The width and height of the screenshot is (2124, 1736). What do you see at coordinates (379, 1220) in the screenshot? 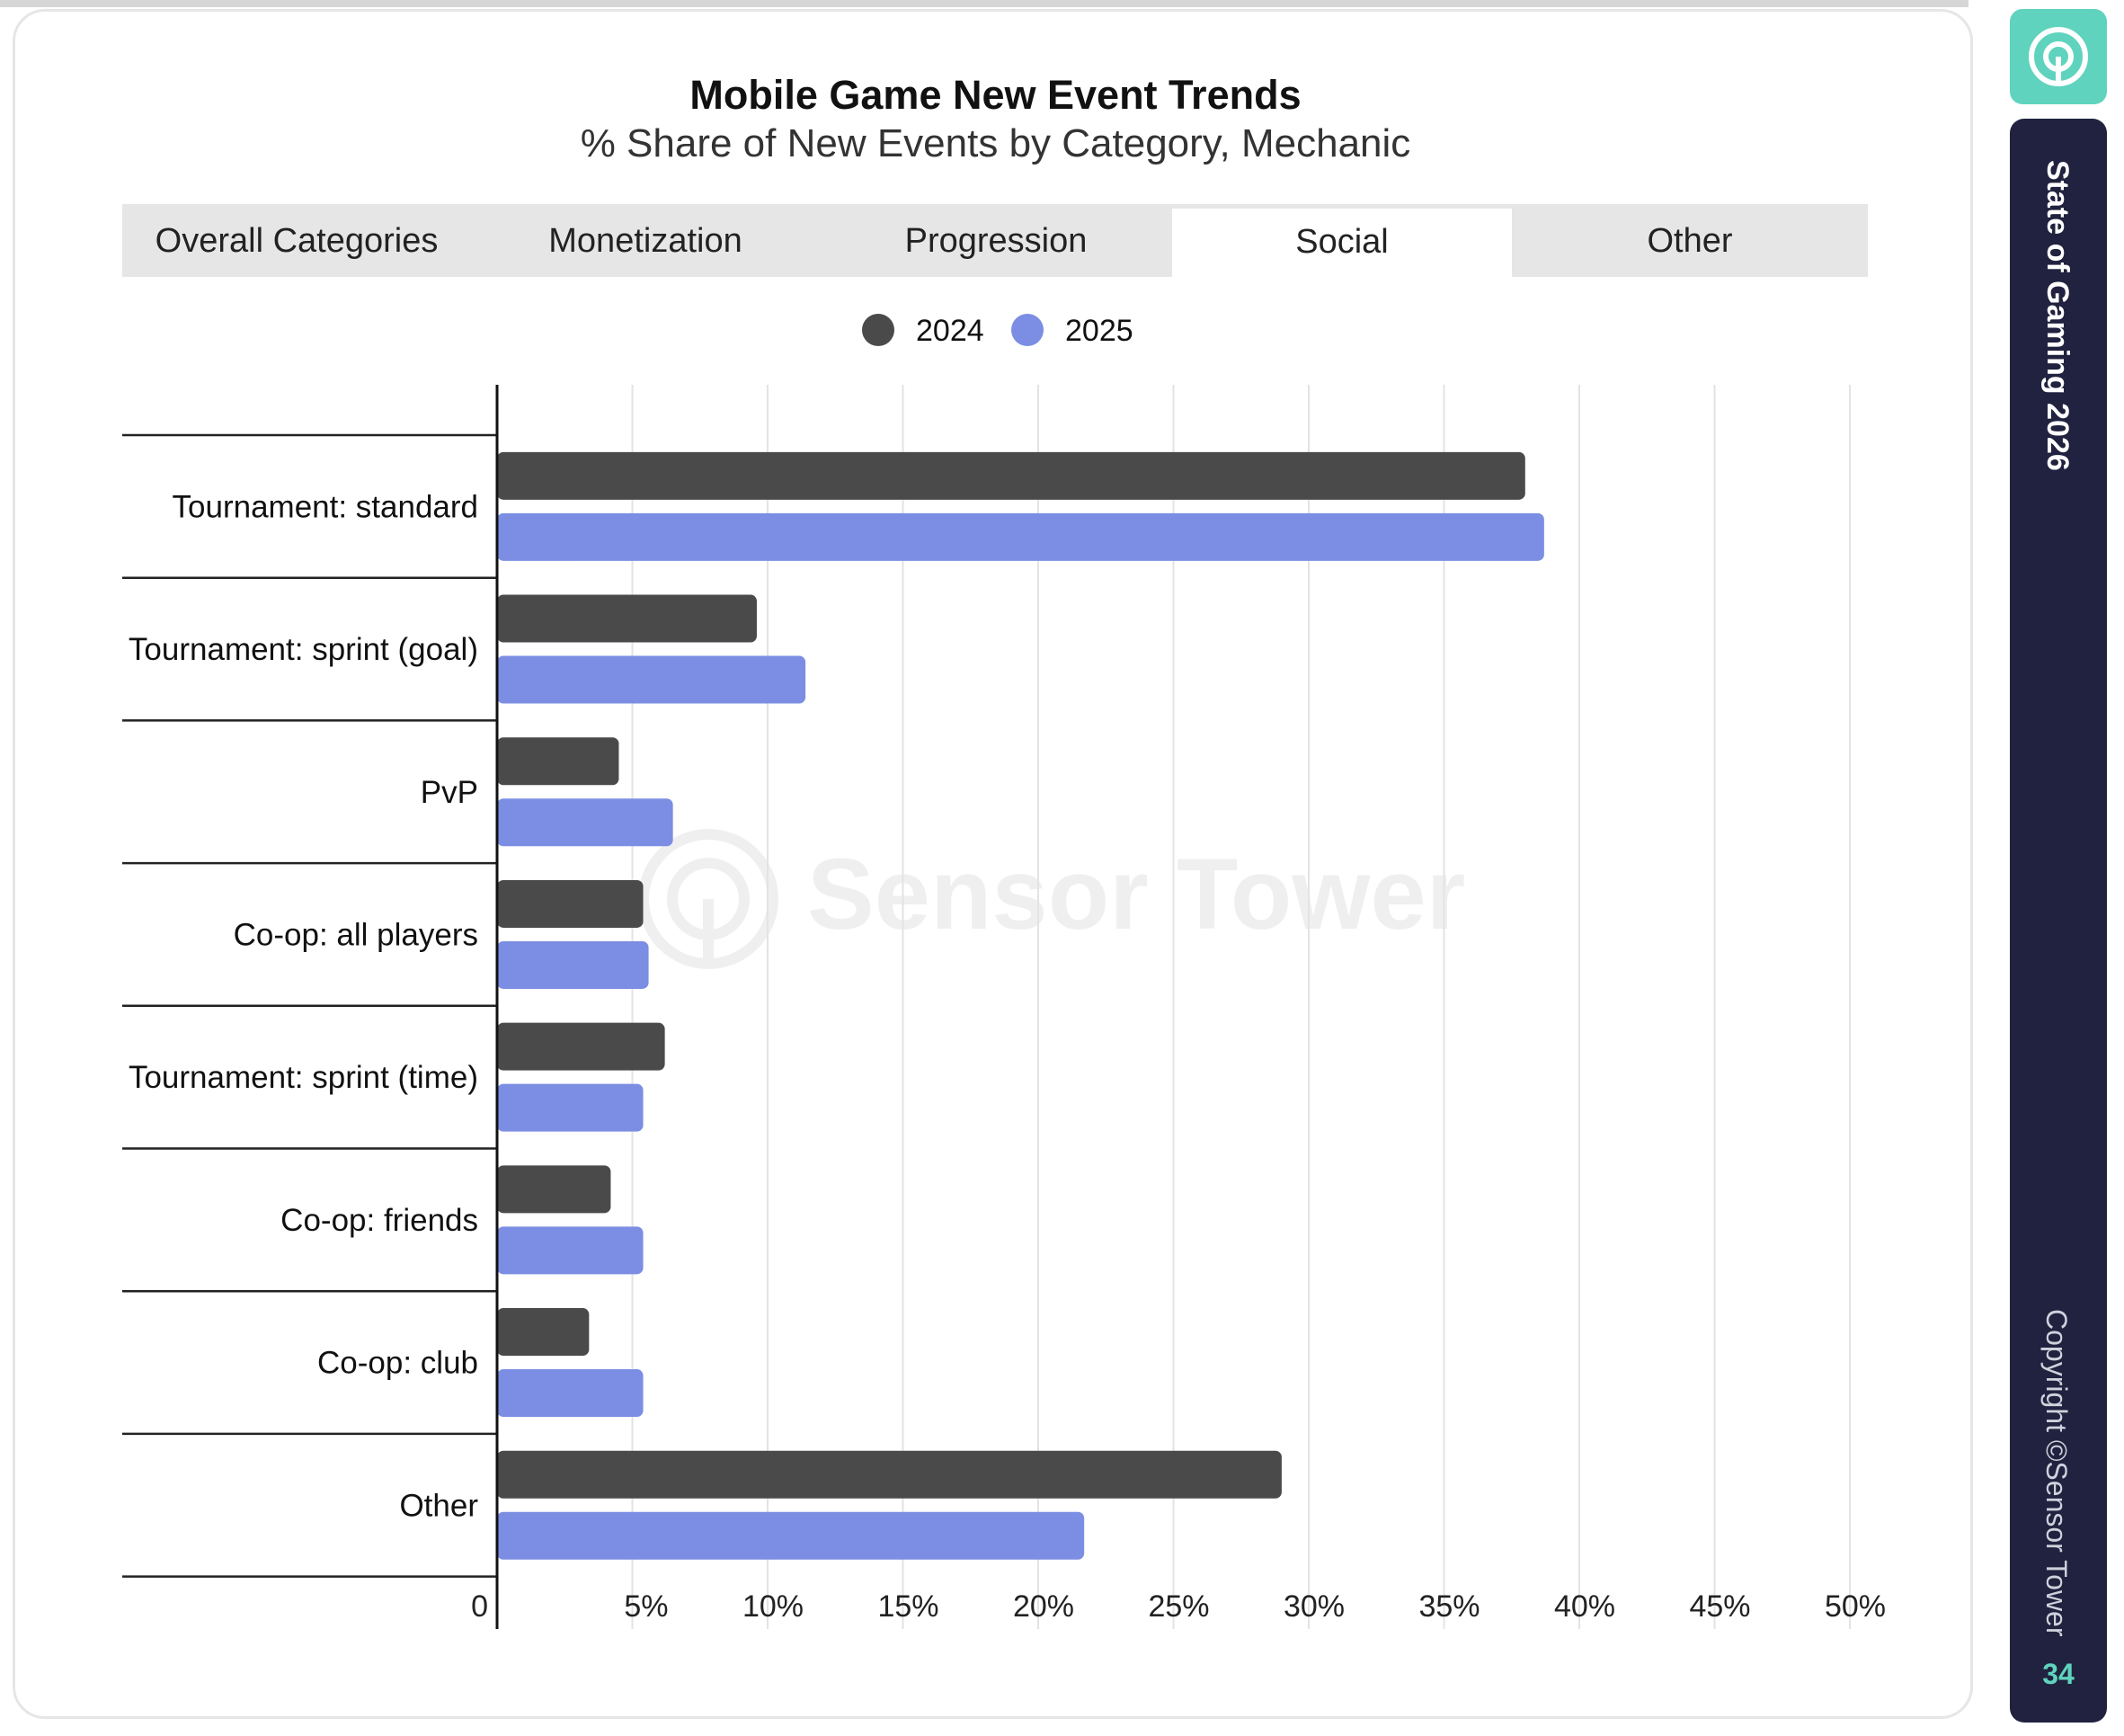
I see `category-label: Co-op: friends` at bounding box center [379, 1220].